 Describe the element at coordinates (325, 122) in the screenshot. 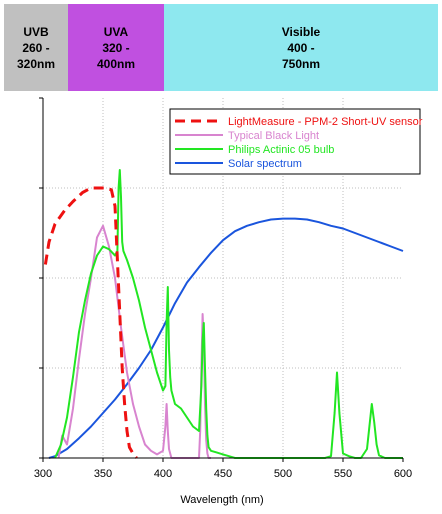

I see `legend-label-0: LightMeasure - PPM-2 Short-UV sensor` at that location.